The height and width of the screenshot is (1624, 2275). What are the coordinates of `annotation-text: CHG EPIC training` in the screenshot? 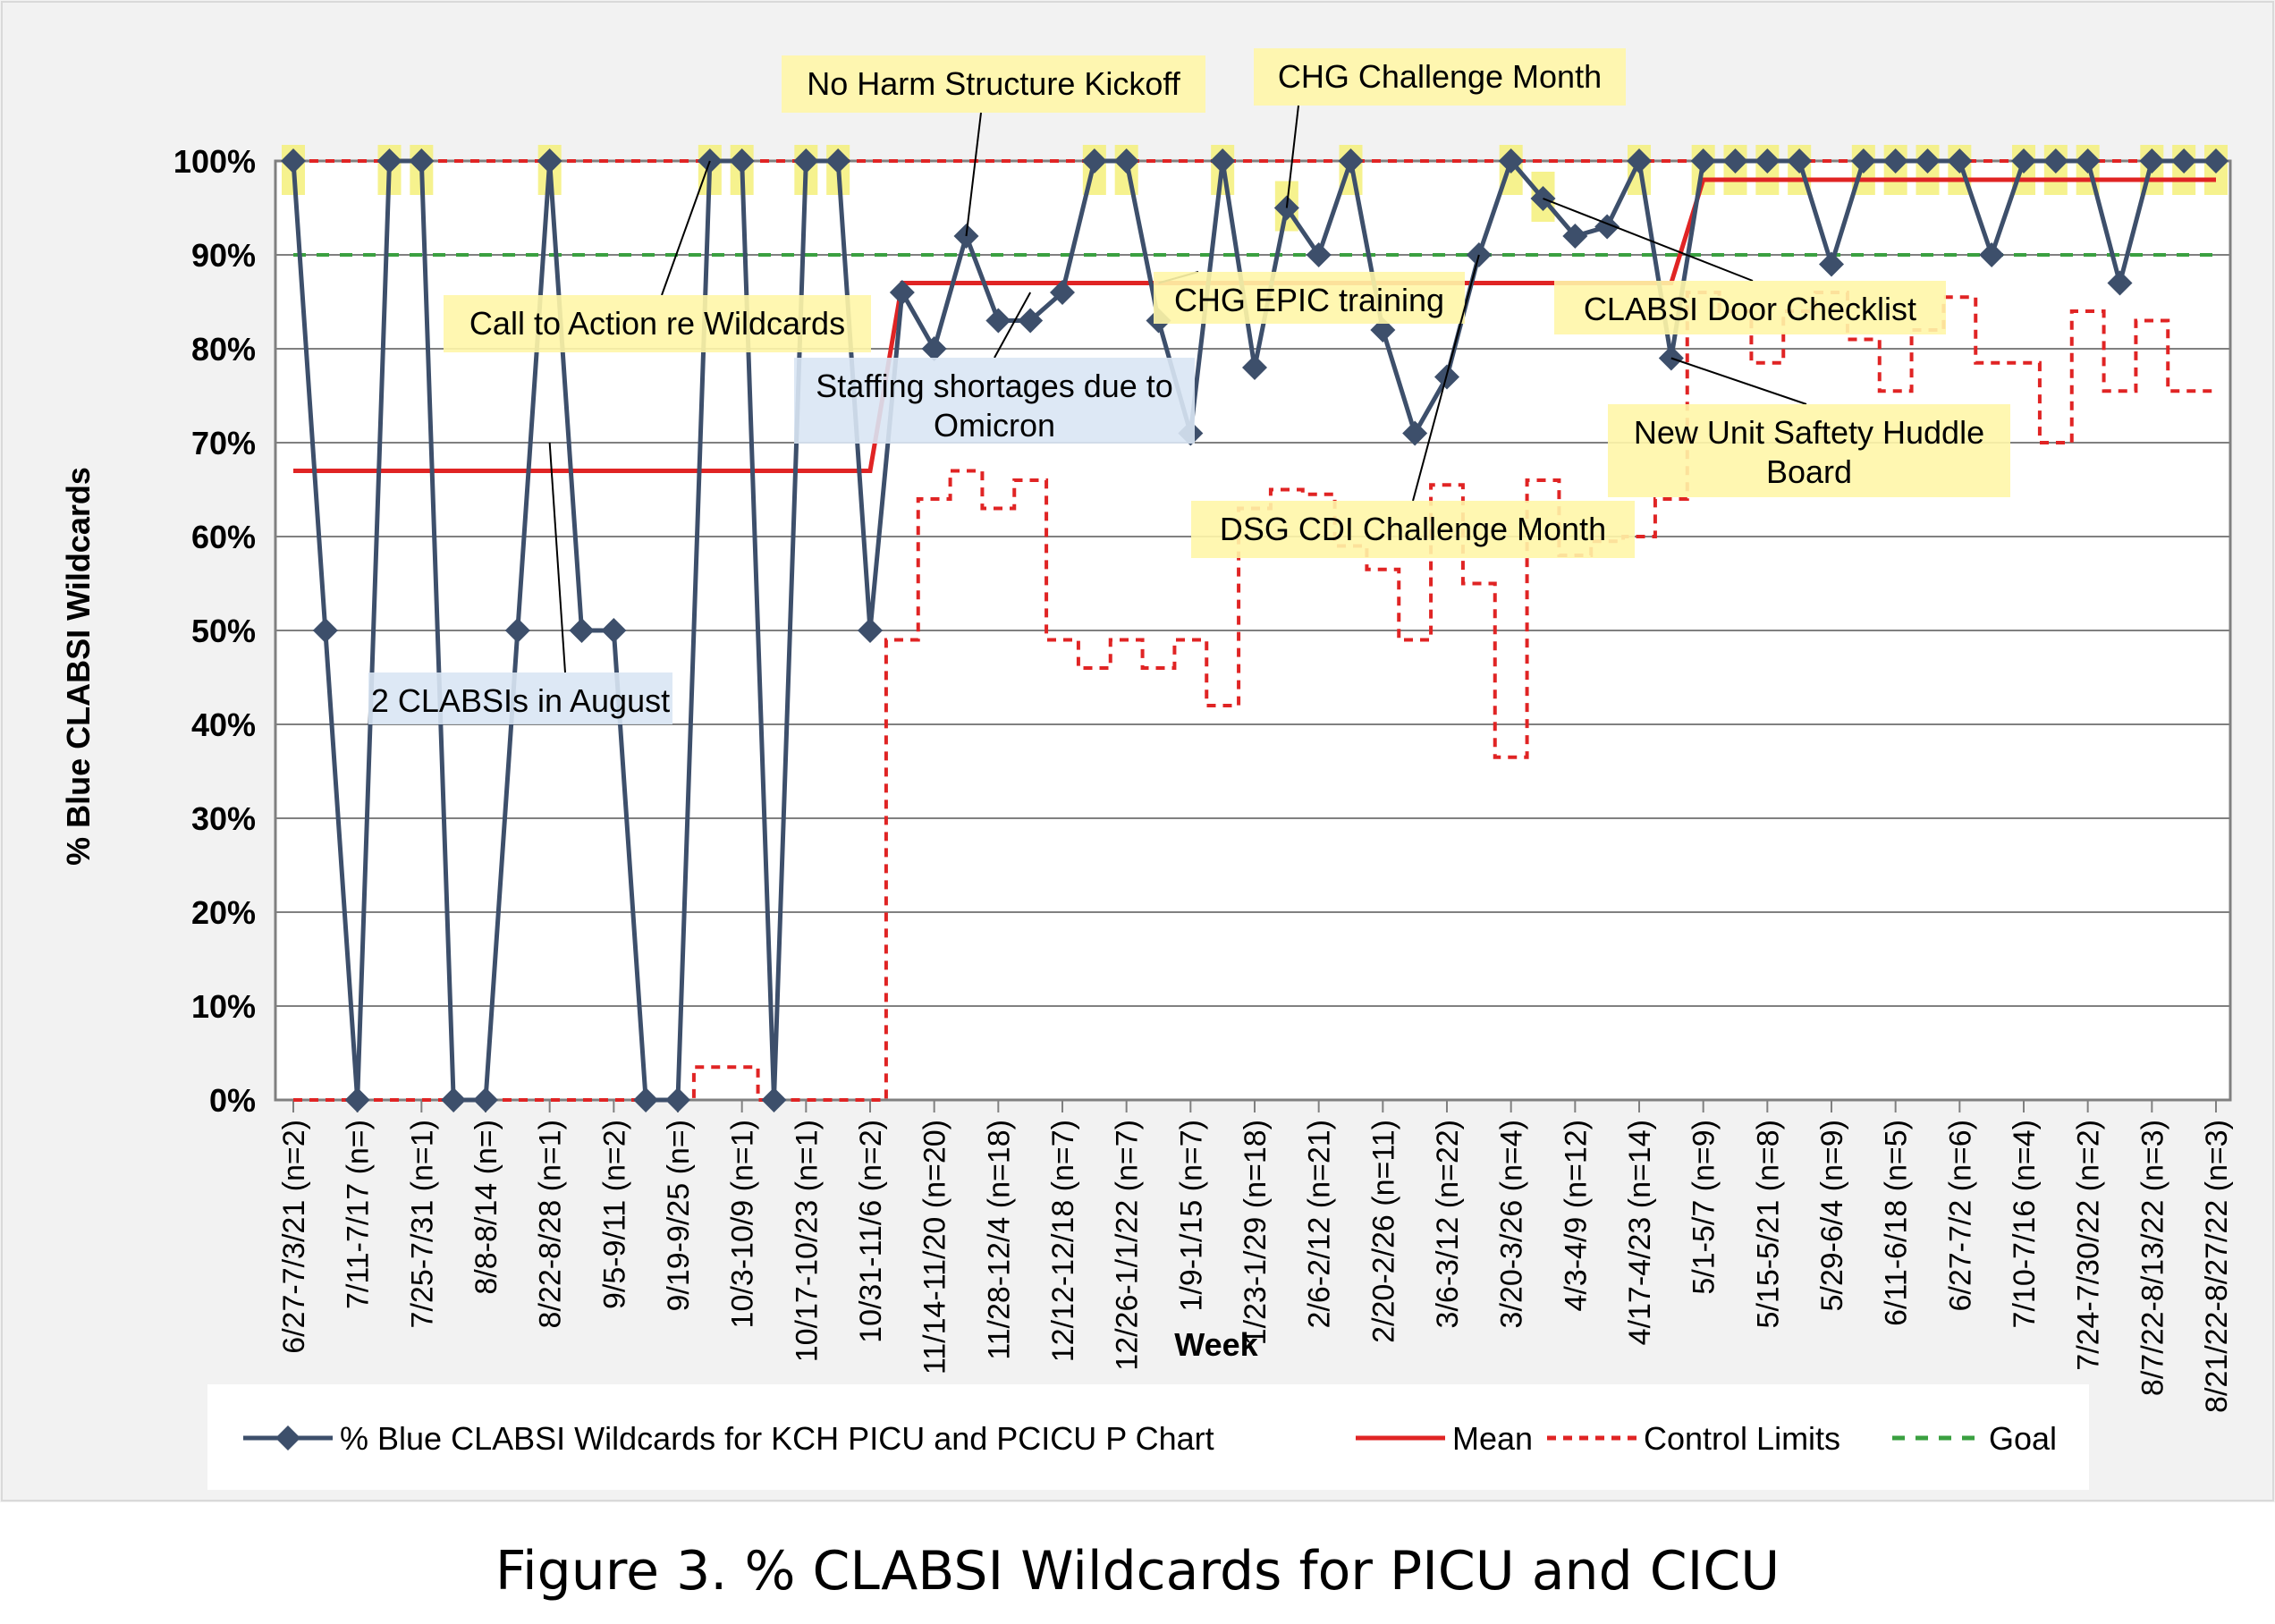 It's located at (1309, 300).